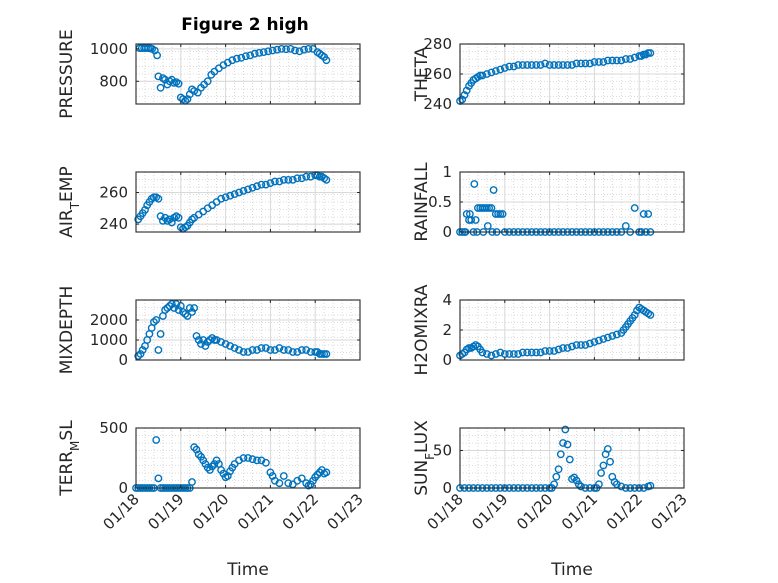 This screenshot has height=583, width=778. What do you see at coordinates (548, 330) in the screenshot?
I see `subplot-6: 0 2 4 H2OMIXRA` at bounding box center [548, 330].